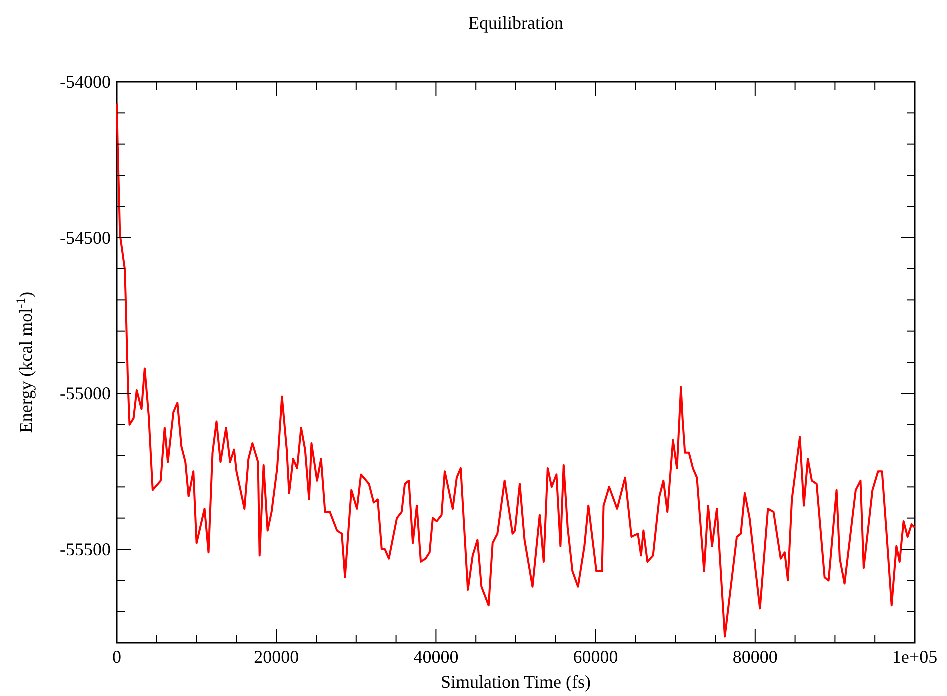 This screenshot has height=696, width=947. Describe the element at coordinates (117, 657) in the screenshot. I see `x-tick-label: 0` at that location.